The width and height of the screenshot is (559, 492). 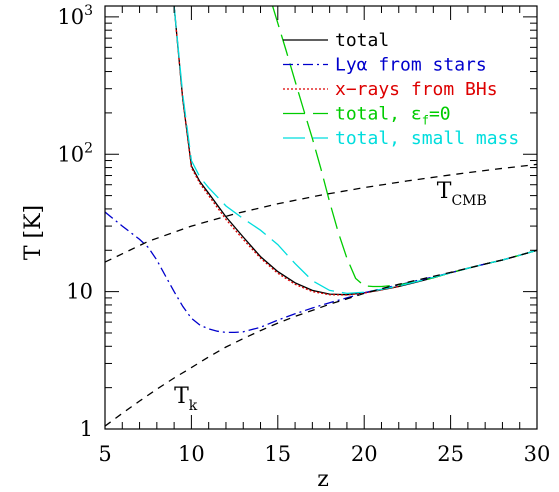 I want to click on x-axis-title: z, so click(x=323, y=479).